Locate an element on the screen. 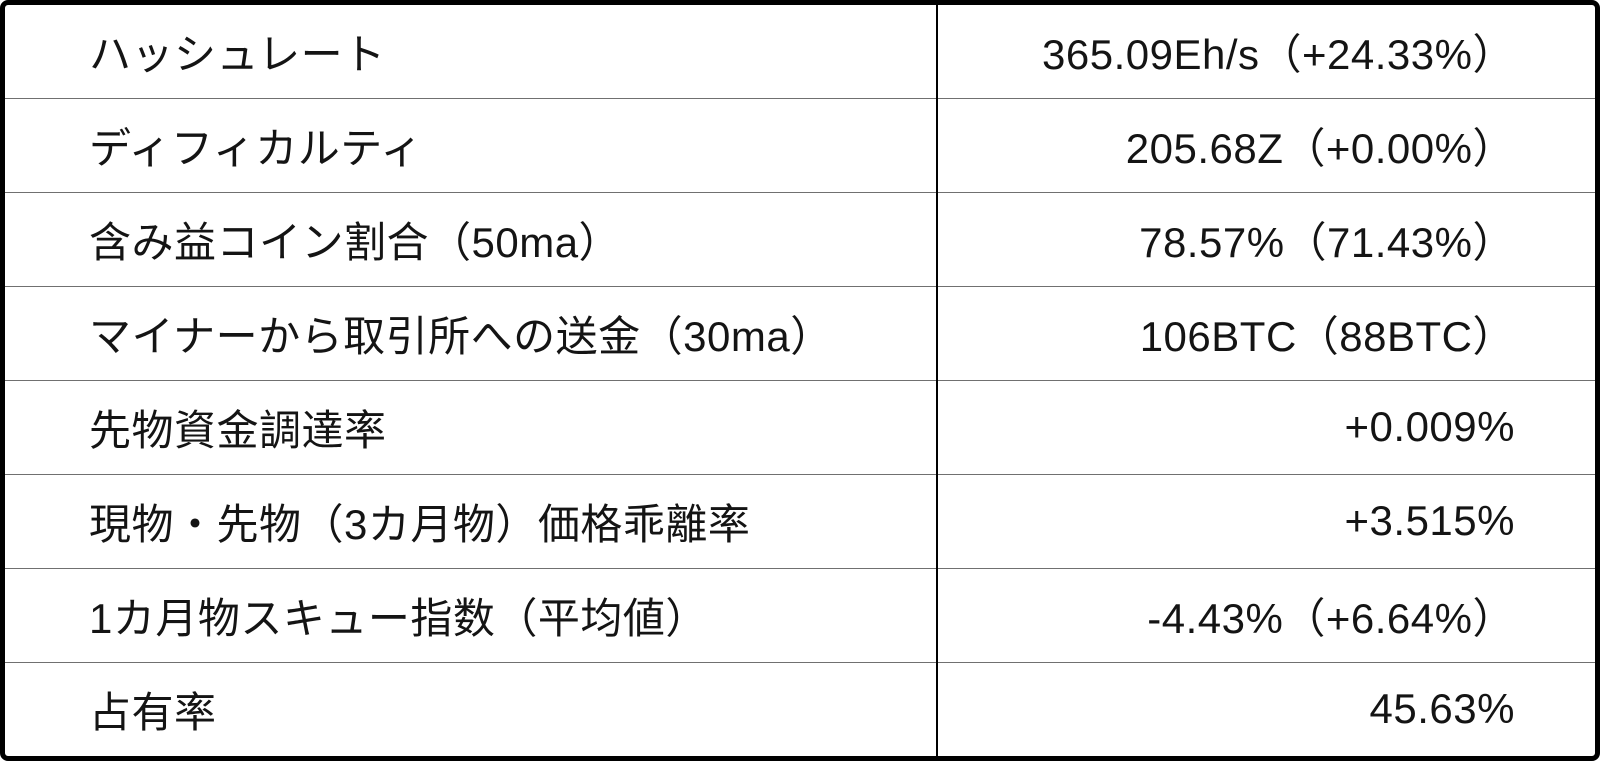  metric-label: ディフィカルティ is located at coordinates (471, 145).